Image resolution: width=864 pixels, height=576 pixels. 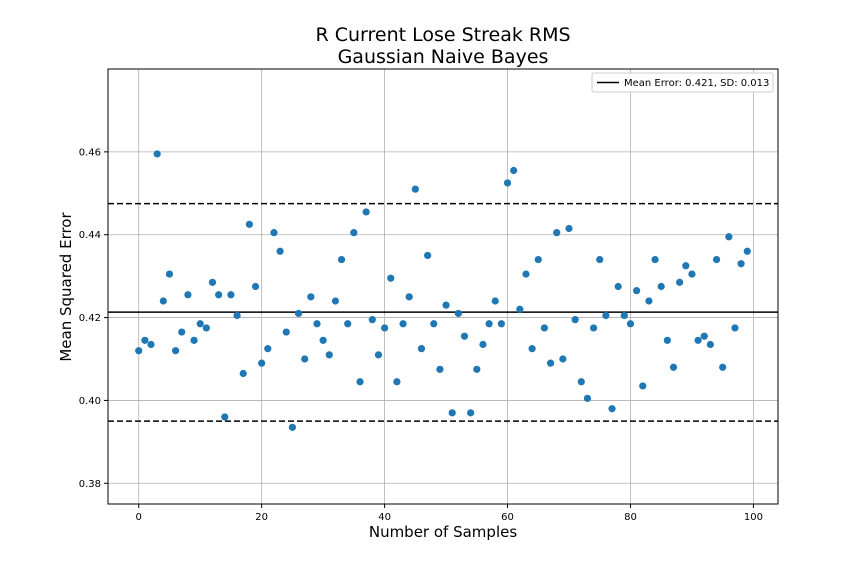 I want to click on y-axis-ticks: 0.38 0.40 0.42 0.44 0.46, so click(x=93, y=318).